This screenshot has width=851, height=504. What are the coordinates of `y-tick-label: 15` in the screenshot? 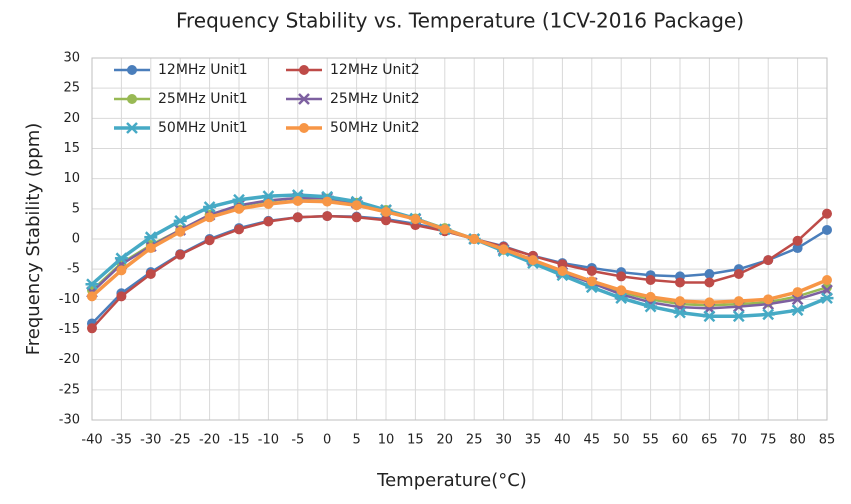 It's located at (71, 148).